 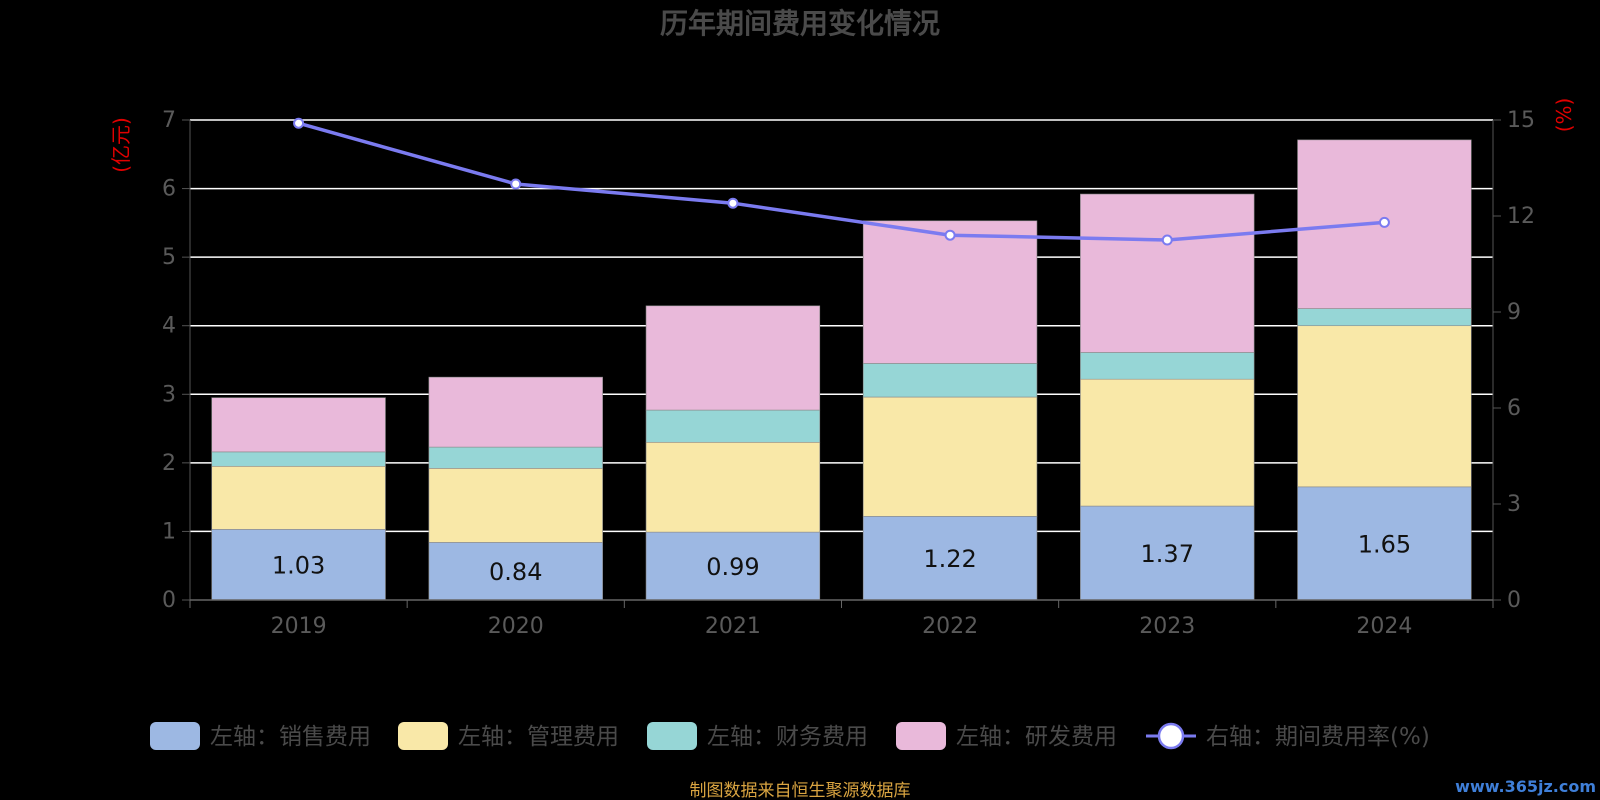 I want to click on x-tick-label-2022: 2022, so click(x=950, y=626).